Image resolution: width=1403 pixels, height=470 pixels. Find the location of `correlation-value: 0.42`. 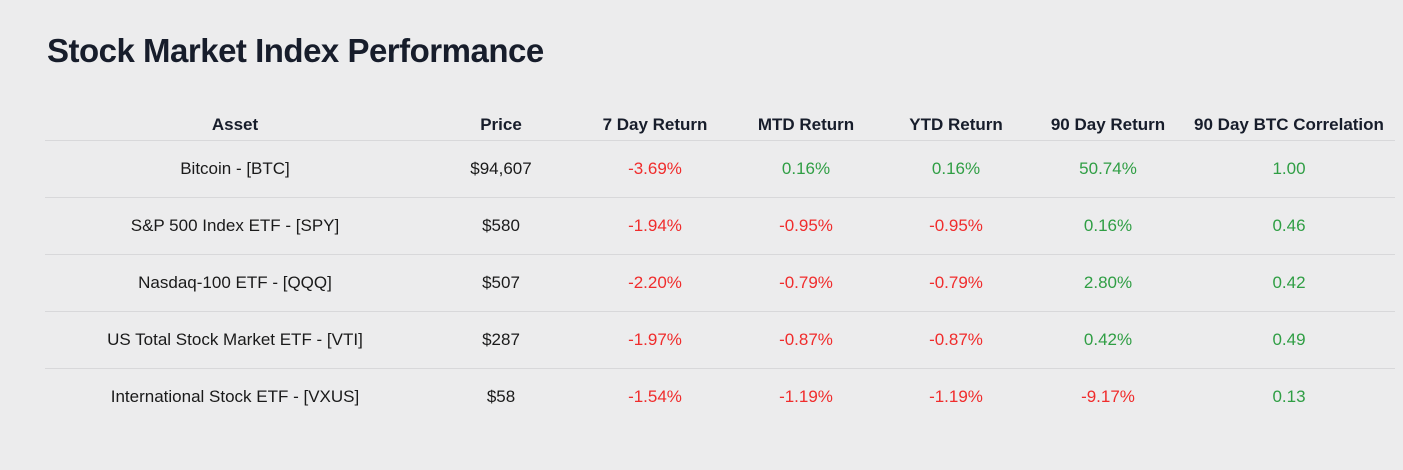

correlation-value: 0.42 is located at coordinates (1289, 282).